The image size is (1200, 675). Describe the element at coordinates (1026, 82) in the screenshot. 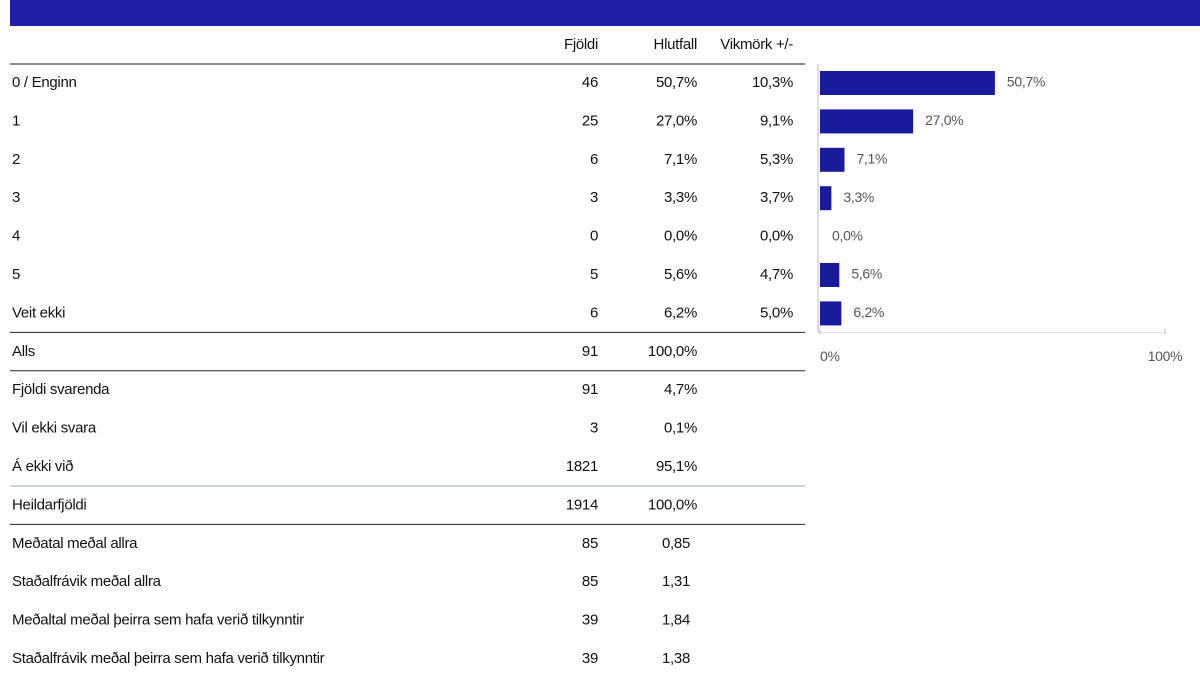

I see `value-label: 50,7%` at that location.